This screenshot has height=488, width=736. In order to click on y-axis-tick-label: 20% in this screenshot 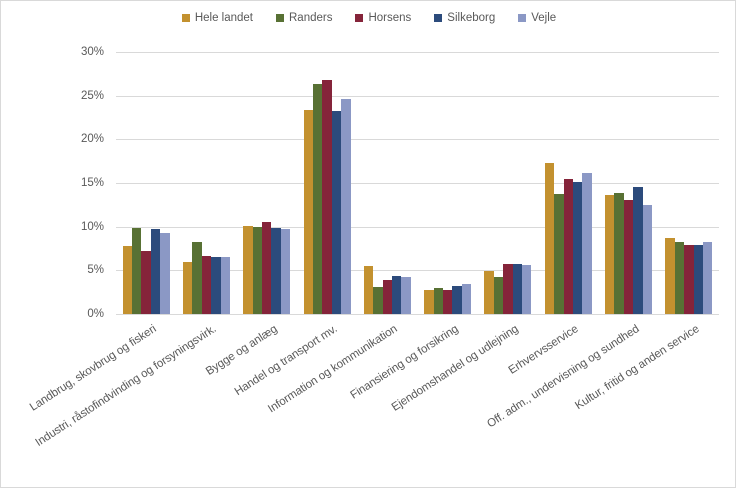, I will do `click(92, 139)`.